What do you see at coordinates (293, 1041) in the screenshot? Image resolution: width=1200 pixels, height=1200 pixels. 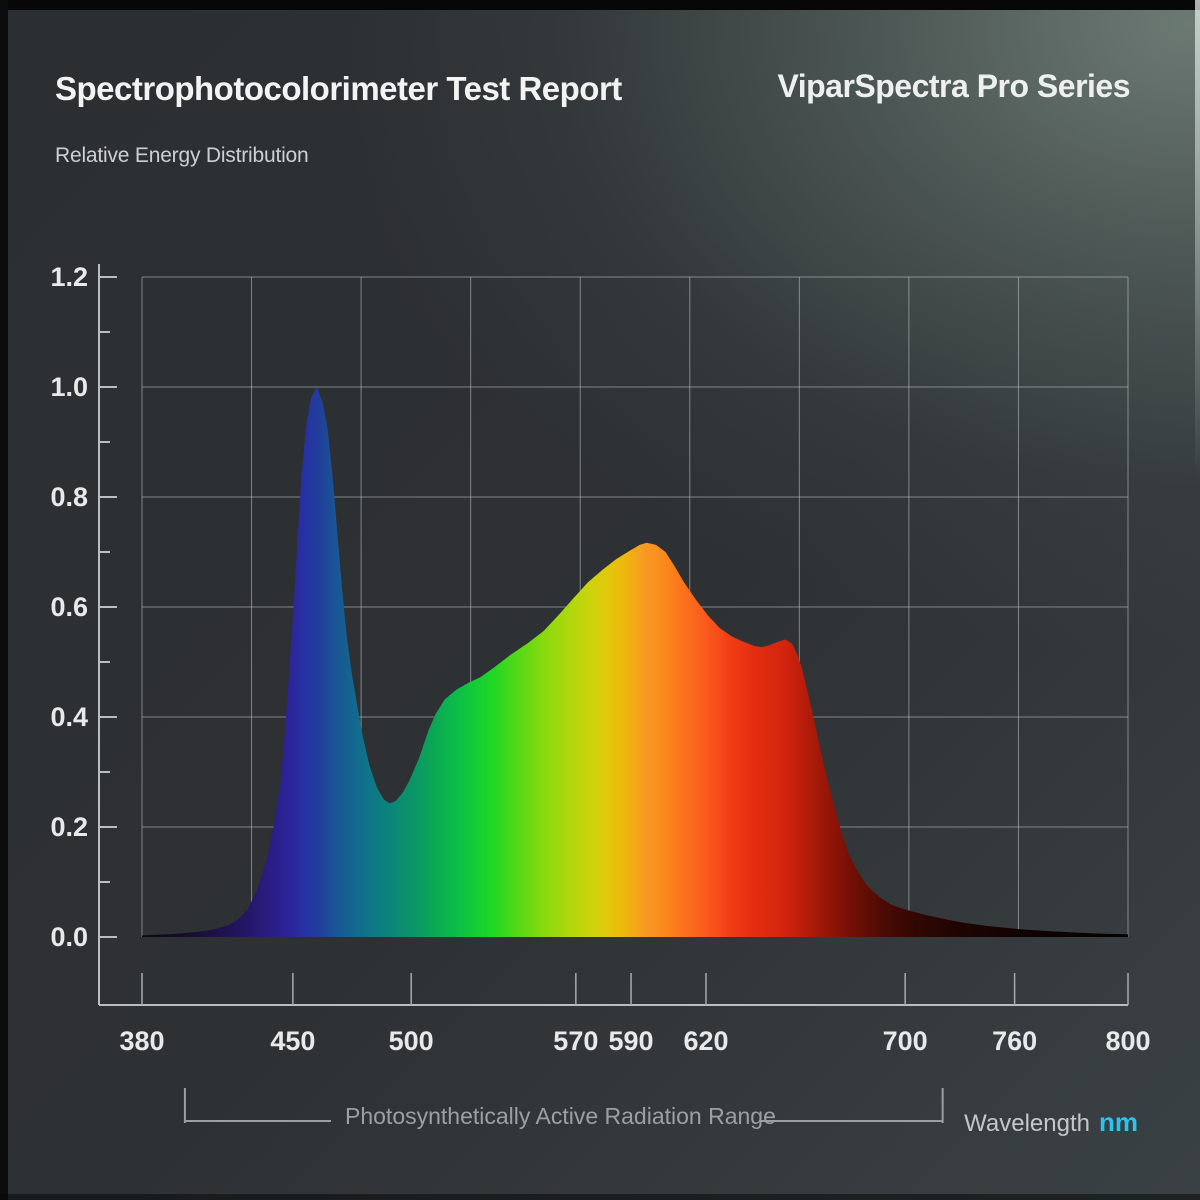 I see `x-axis-label: 450` at bounding box center [293, 1041].